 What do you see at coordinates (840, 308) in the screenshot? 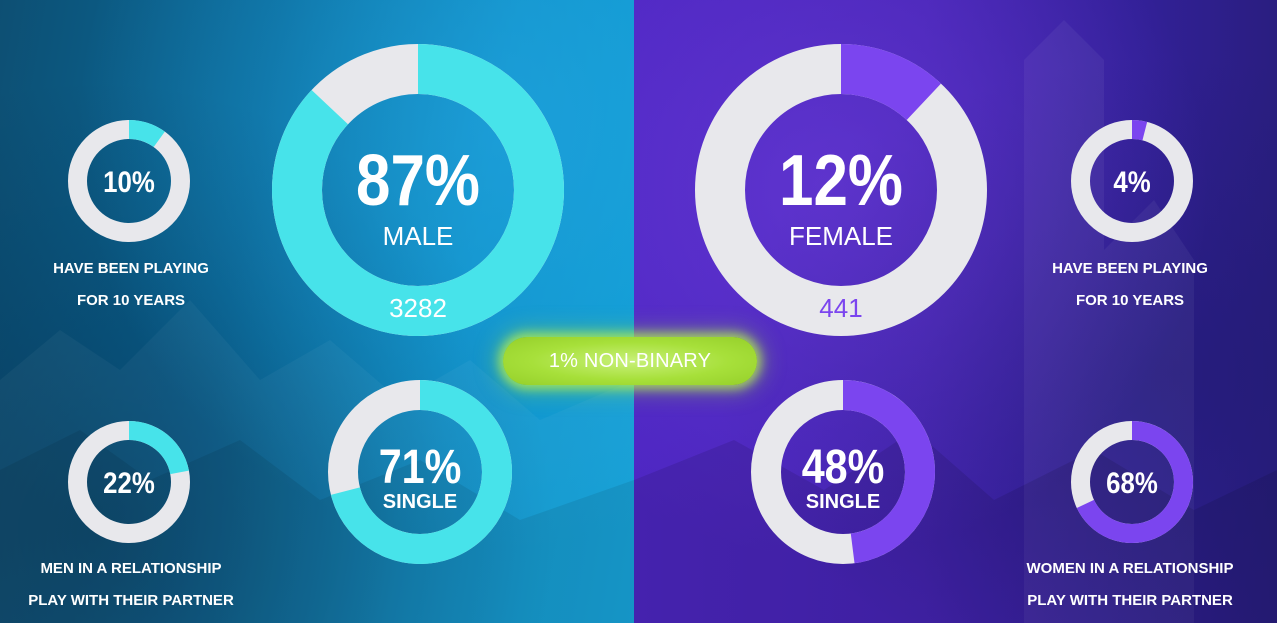
I see `female-count: 441` at bounding box center [840, 308].